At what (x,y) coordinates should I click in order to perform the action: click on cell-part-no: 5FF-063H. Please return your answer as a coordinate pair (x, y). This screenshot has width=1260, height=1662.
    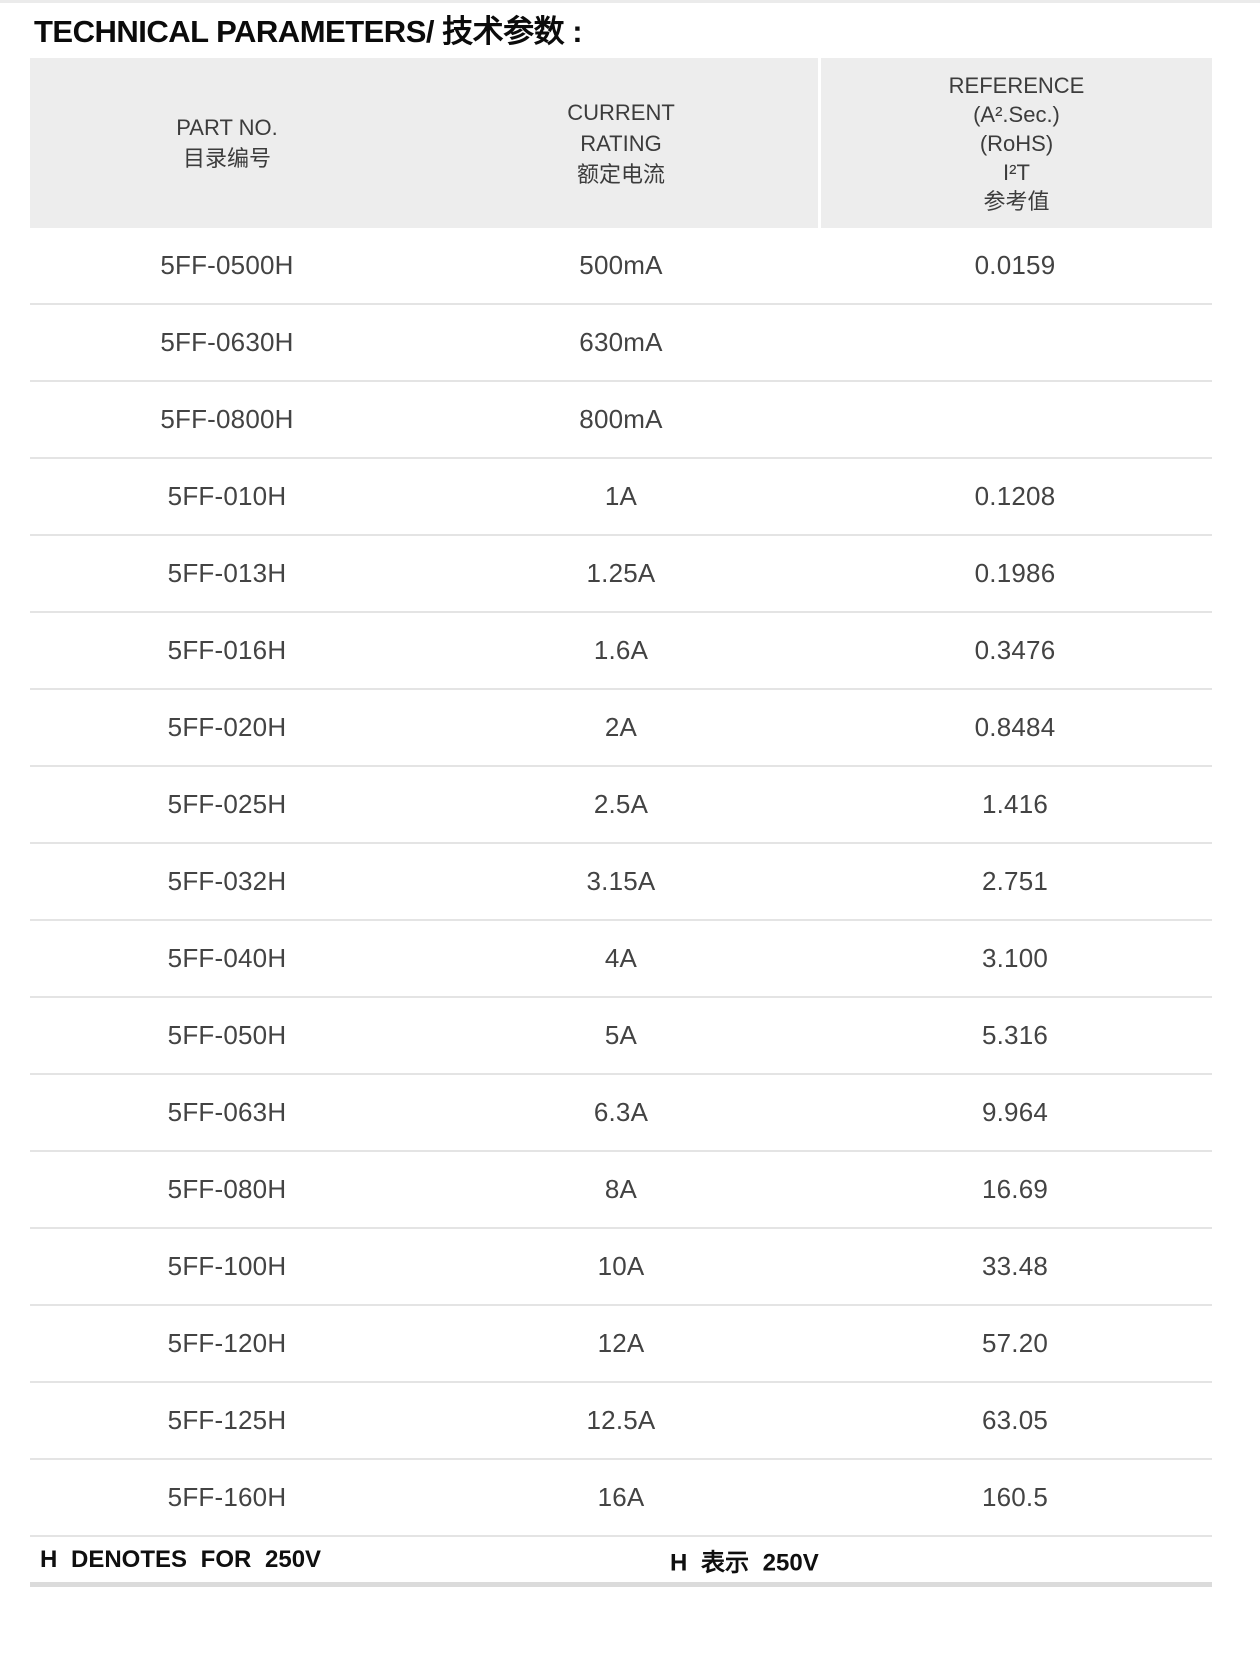
    Looking at the image, I should click on (227, 1112).